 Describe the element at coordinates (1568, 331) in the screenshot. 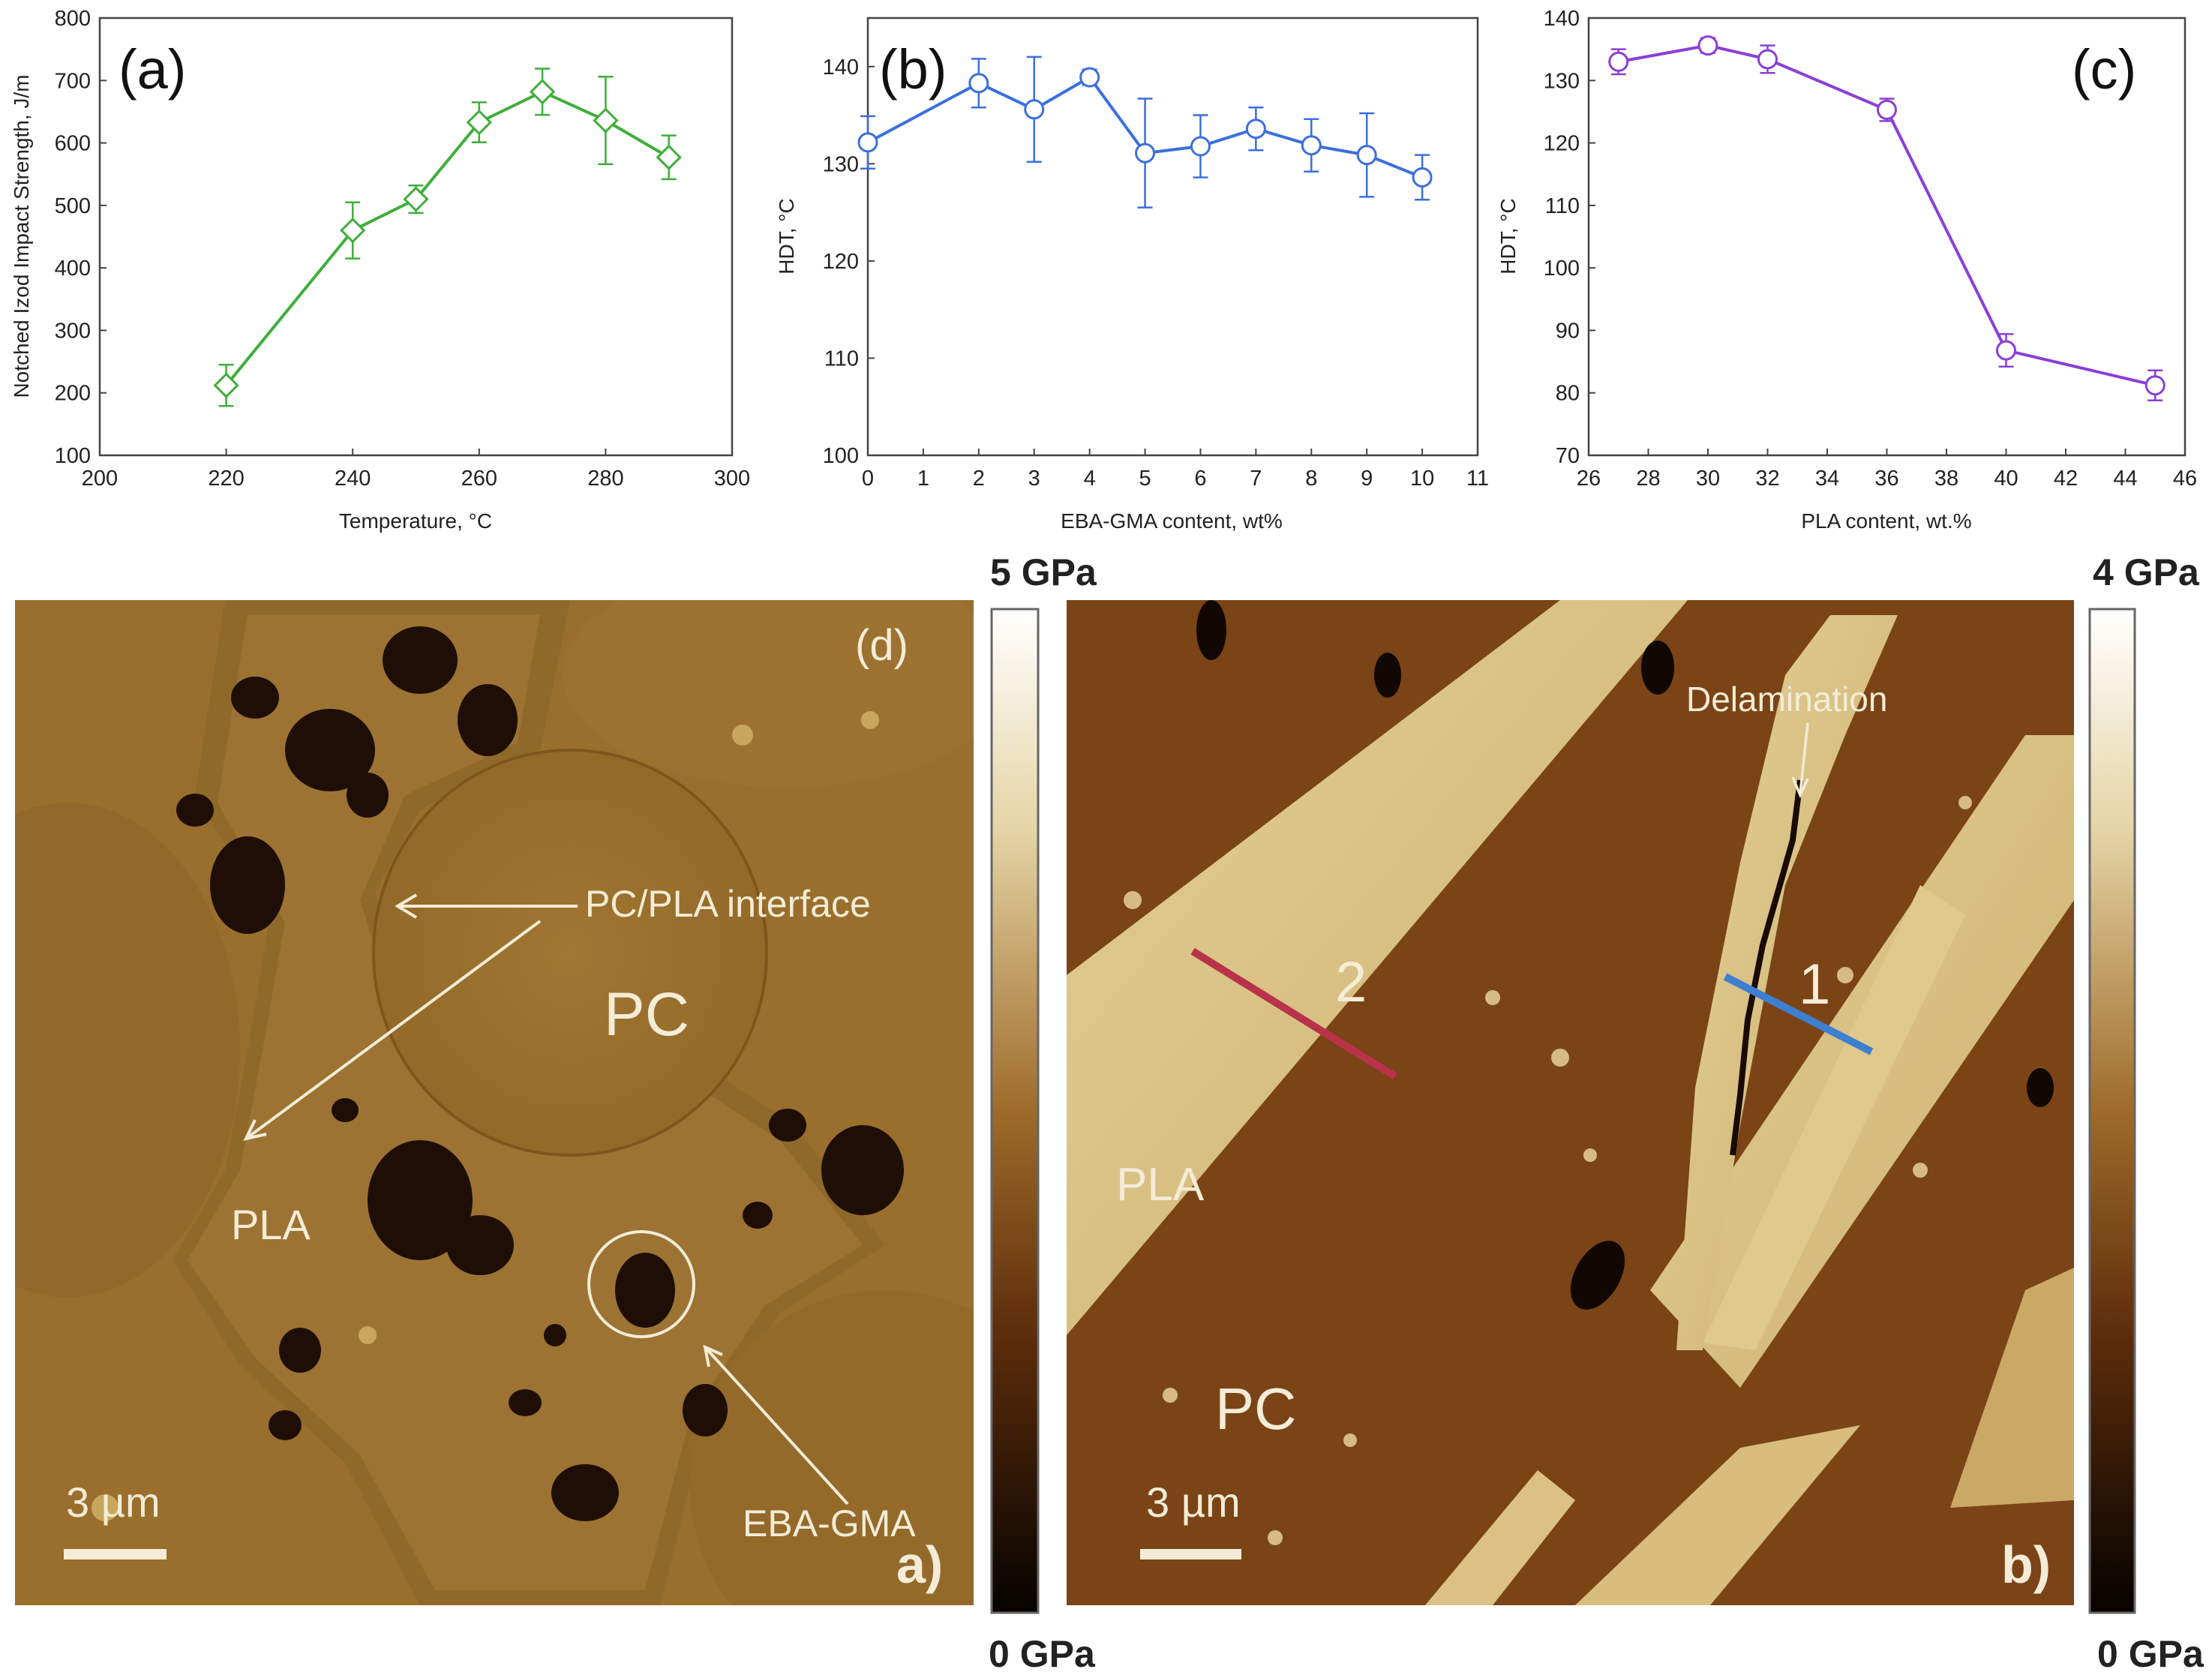

I see `chart-c-ytick-label: 90` at that location.